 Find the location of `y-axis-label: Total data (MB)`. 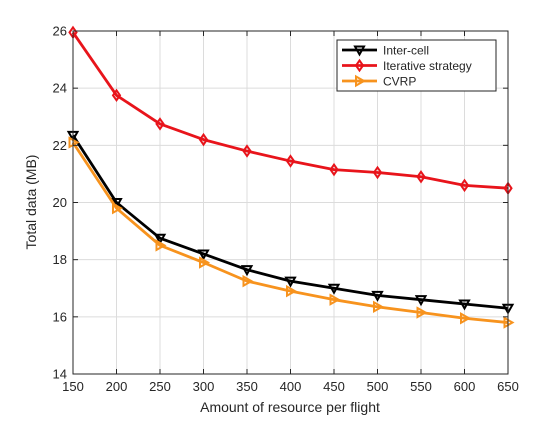

y-axis-label: Total data (MB) is located at coordinates (31, 202).